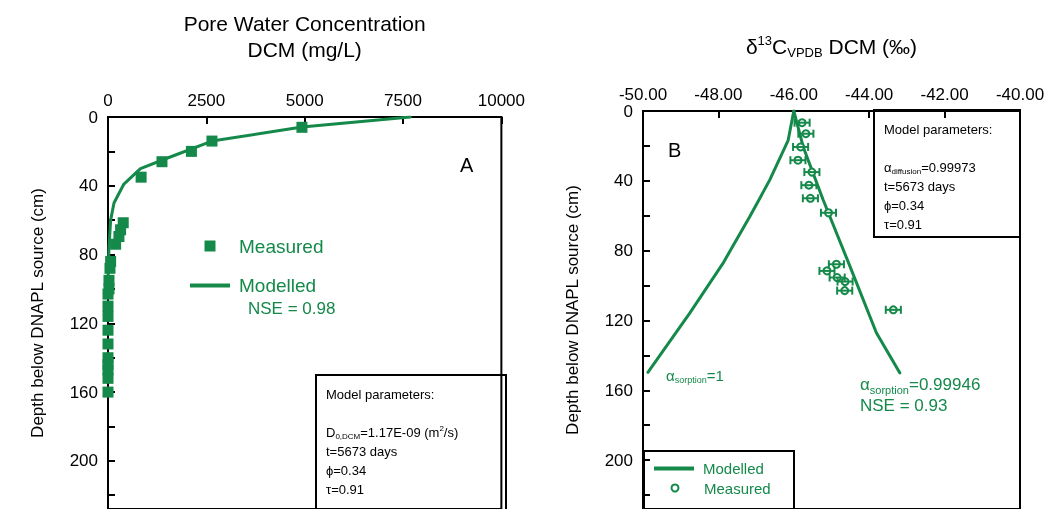 The width and height of the screenshot is (1056, 509). What do you see at coordinates (467, 165) in the screenshot?
I see `annotation: A` at bounding box center [467, 165].